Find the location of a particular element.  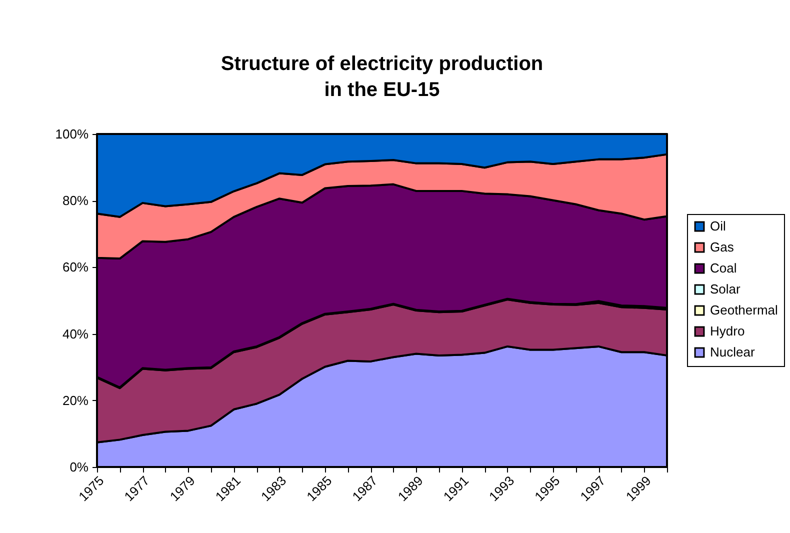

y-tick-label: 20% is located at coordinates (75, 400).